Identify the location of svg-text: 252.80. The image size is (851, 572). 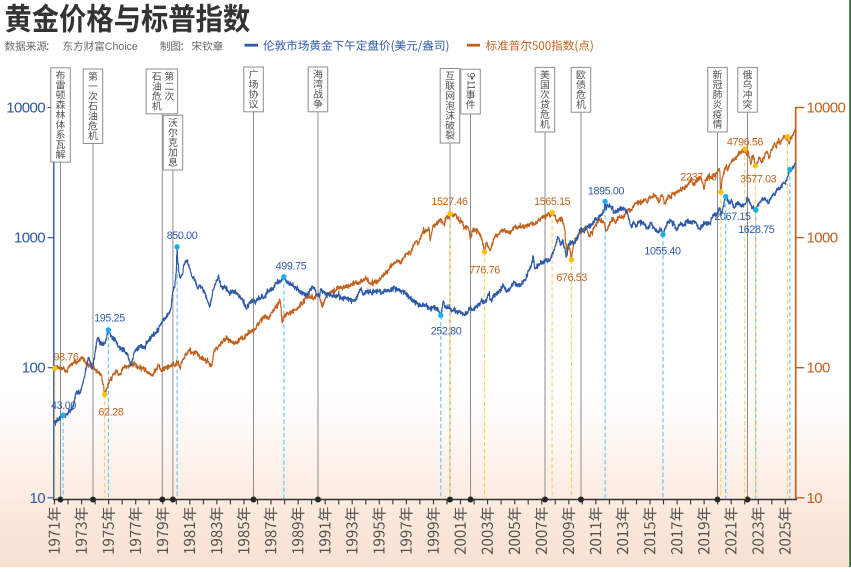
(446, 332).